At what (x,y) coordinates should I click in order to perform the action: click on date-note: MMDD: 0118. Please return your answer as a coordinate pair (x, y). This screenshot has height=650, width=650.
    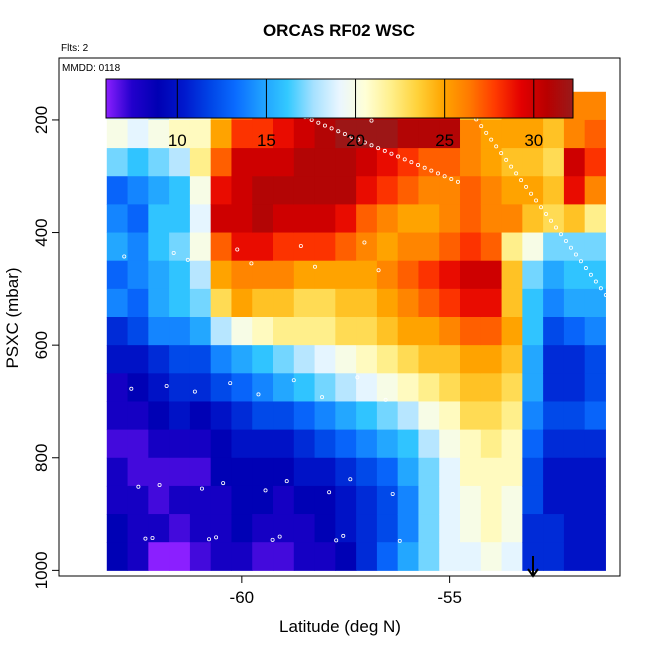
    Looking at the image, I should click on (91, 68).